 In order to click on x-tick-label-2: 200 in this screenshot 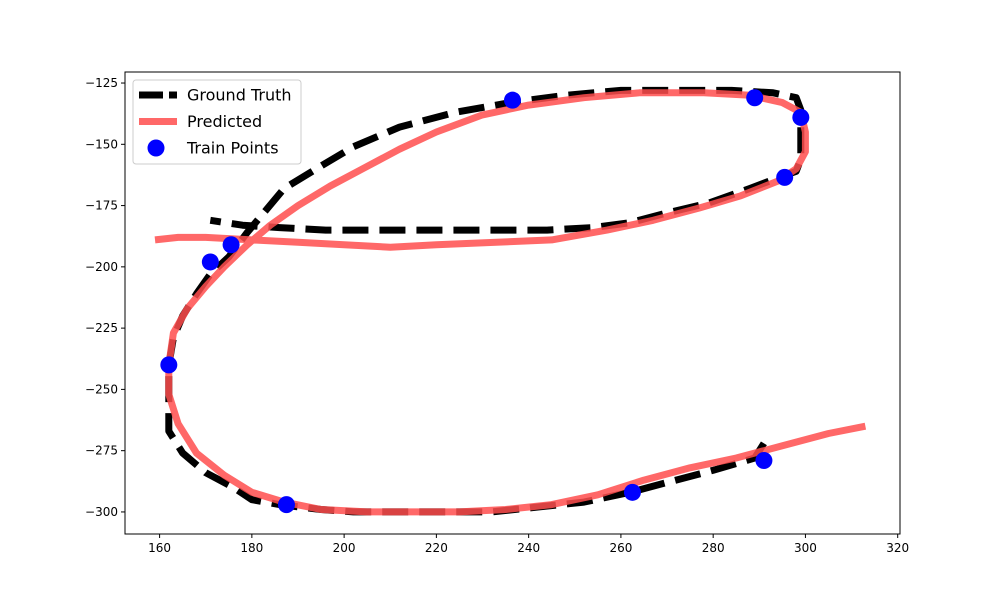, I will do `click(344, 548)`.